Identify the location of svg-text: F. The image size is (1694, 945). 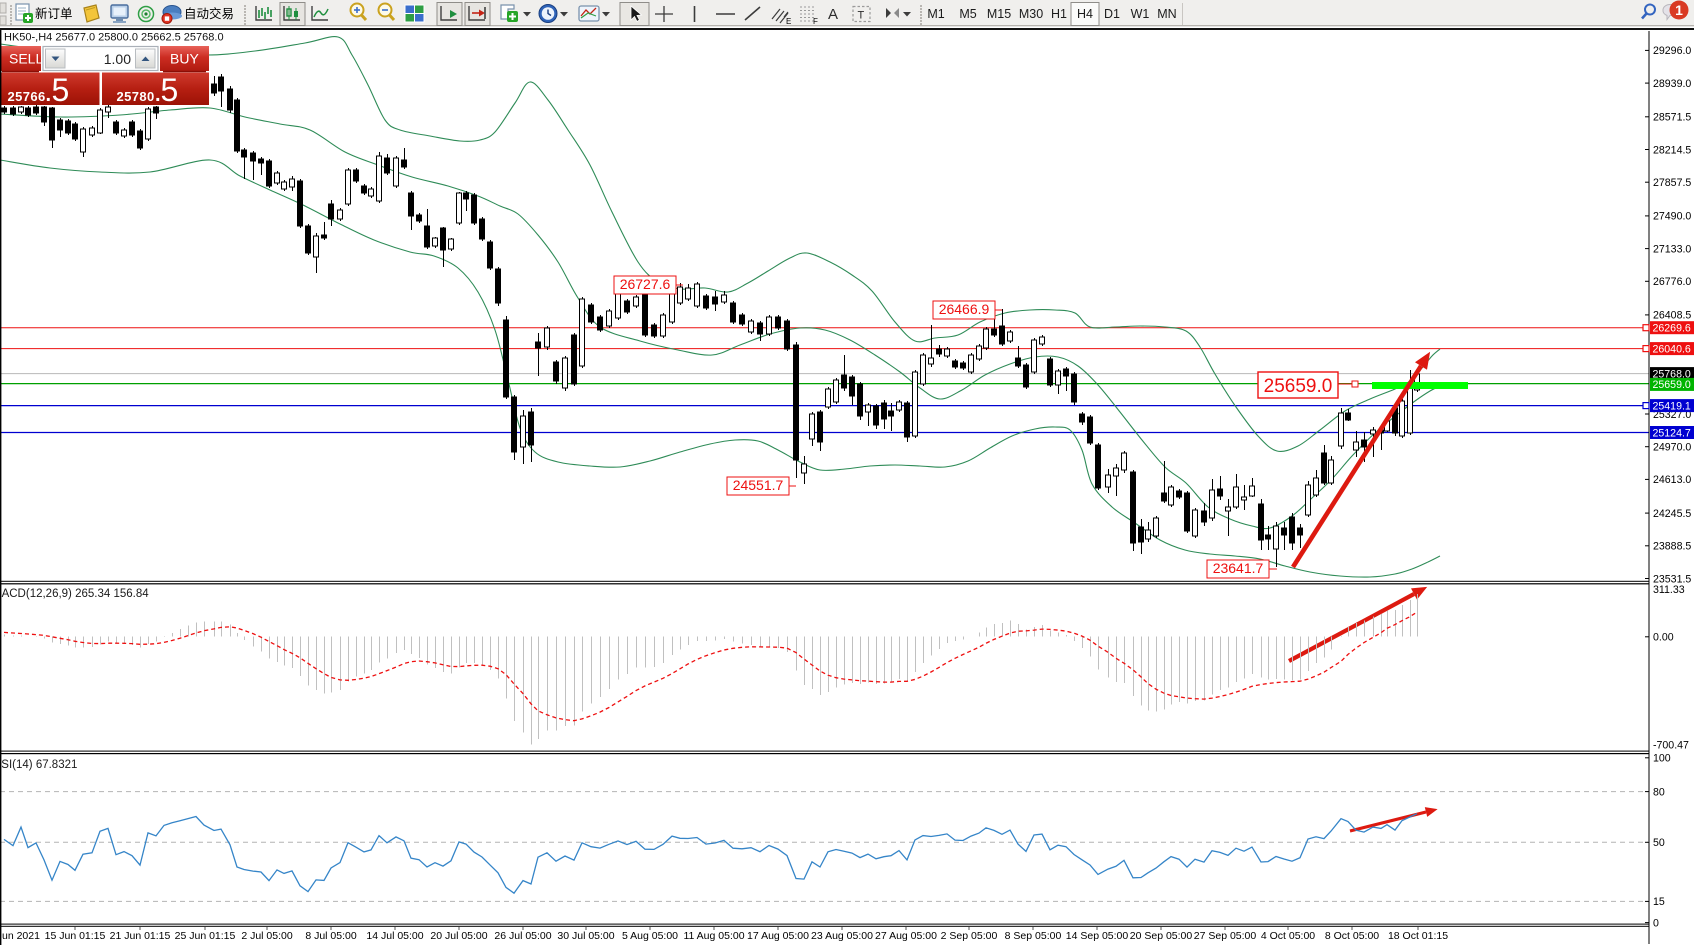
(815, 21).